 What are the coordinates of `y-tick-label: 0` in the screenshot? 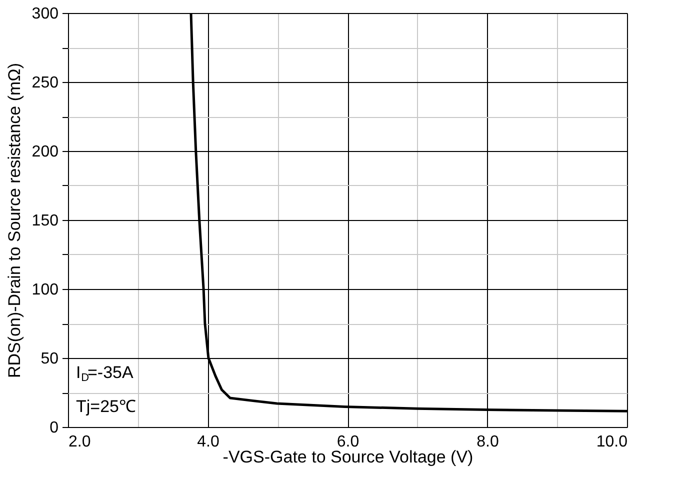 It's located at (54, 428).